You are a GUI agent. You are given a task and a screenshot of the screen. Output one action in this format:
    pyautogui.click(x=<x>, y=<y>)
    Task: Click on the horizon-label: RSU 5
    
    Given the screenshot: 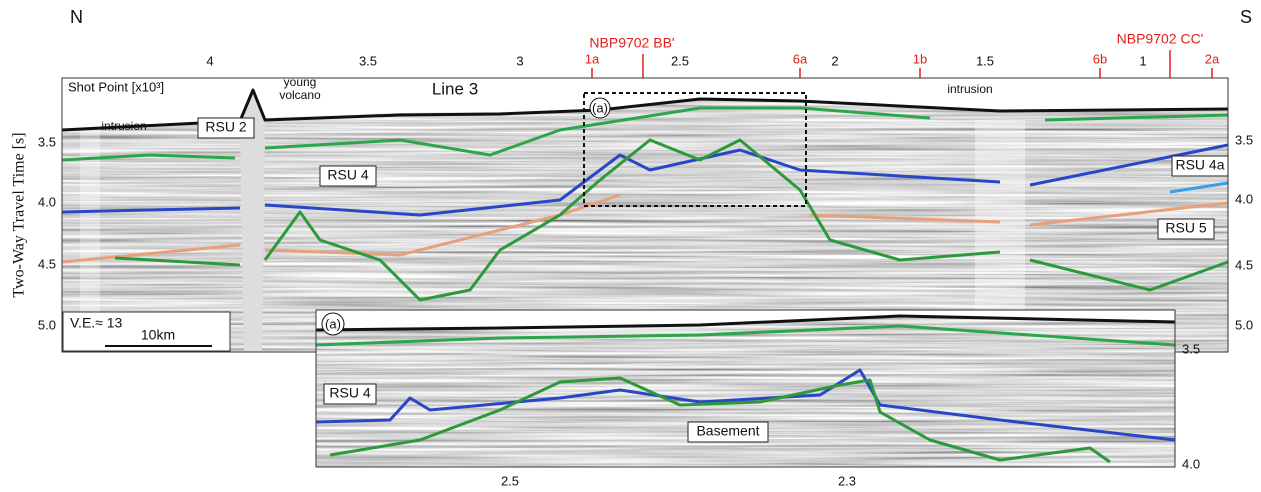 What is the action you would take?
    pyautogui.click(x=1185, y=228)
    